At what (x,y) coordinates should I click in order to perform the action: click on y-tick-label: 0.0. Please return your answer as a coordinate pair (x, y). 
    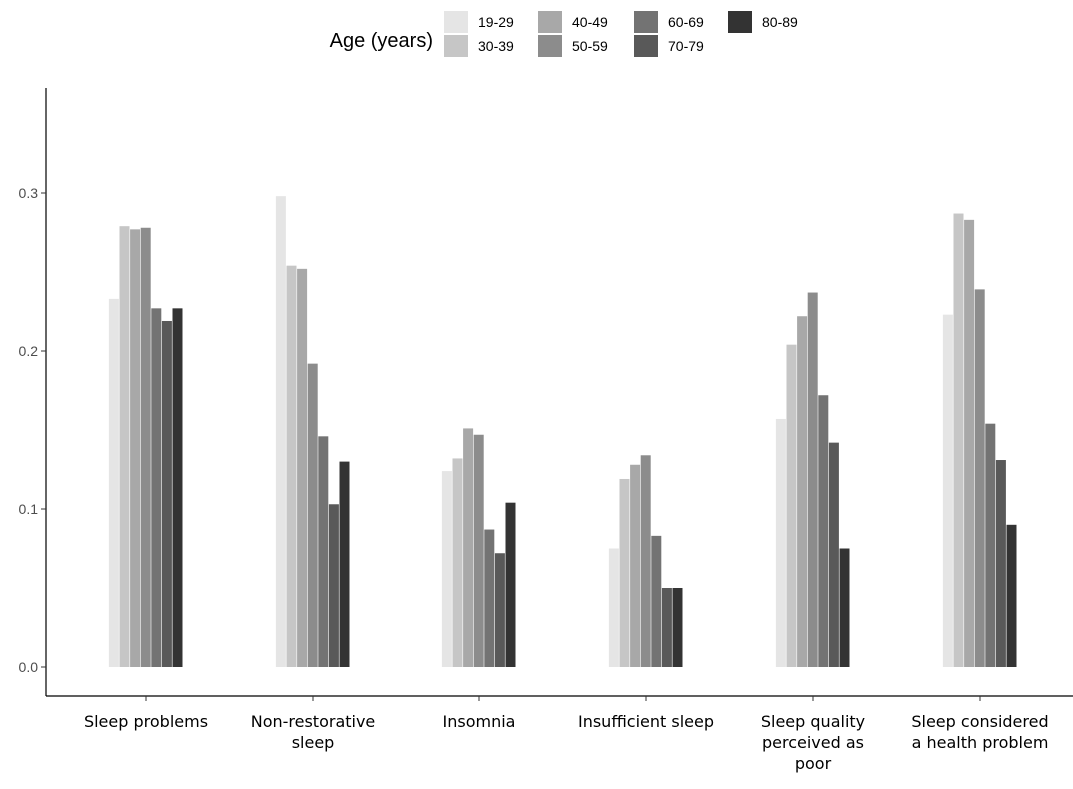
    Looking at the image, I should click on (29, 667).